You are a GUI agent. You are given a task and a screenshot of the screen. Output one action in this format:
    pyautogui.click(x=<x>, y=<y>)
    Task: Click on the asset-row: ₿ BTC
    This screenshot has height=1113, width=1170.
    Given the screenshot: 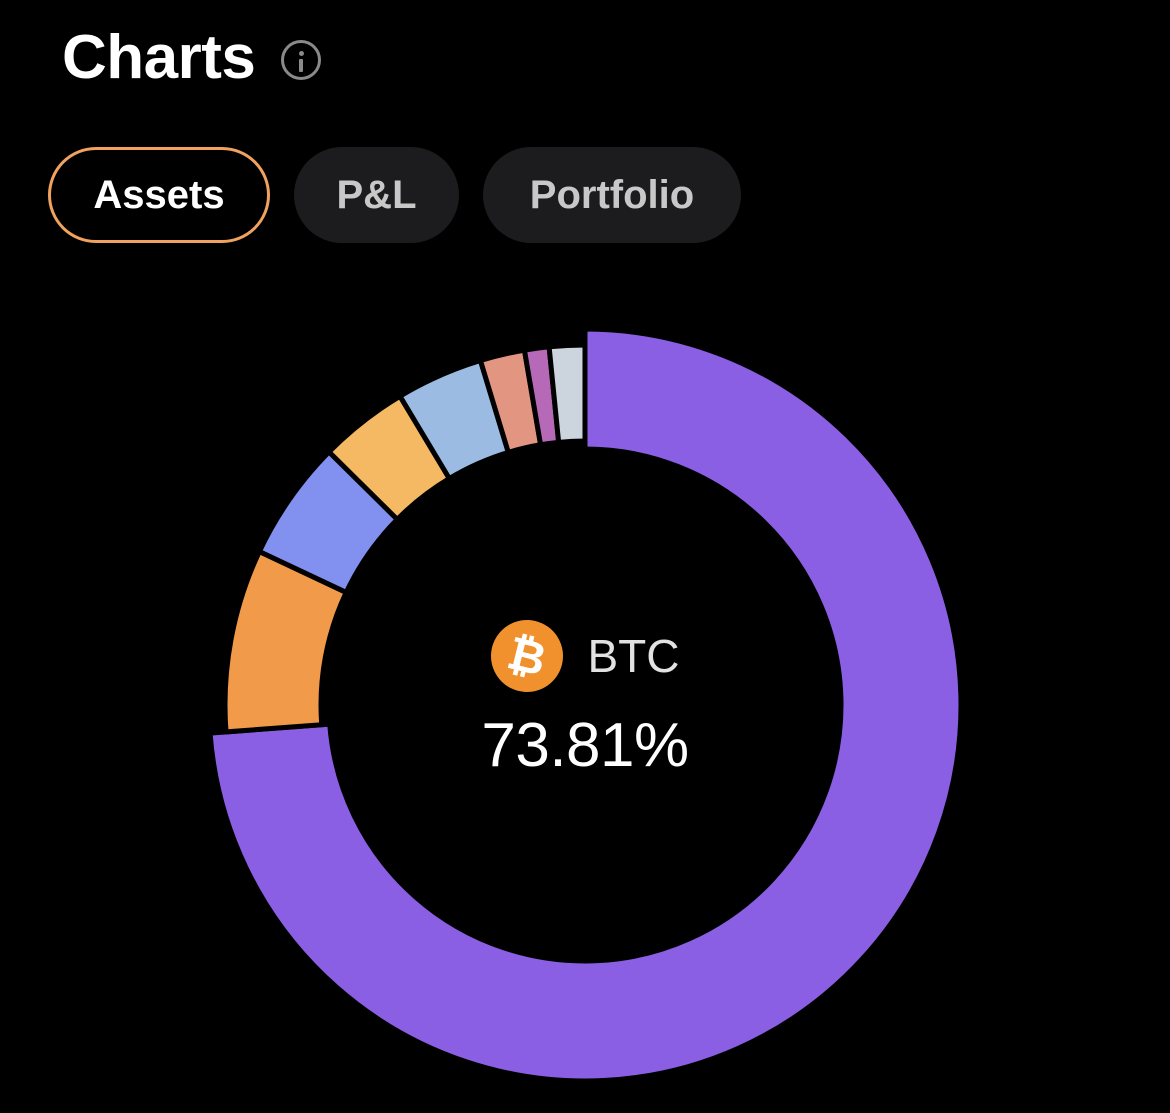 What is the action you would take?
    pyautogui.click(x=585, y=656)
    